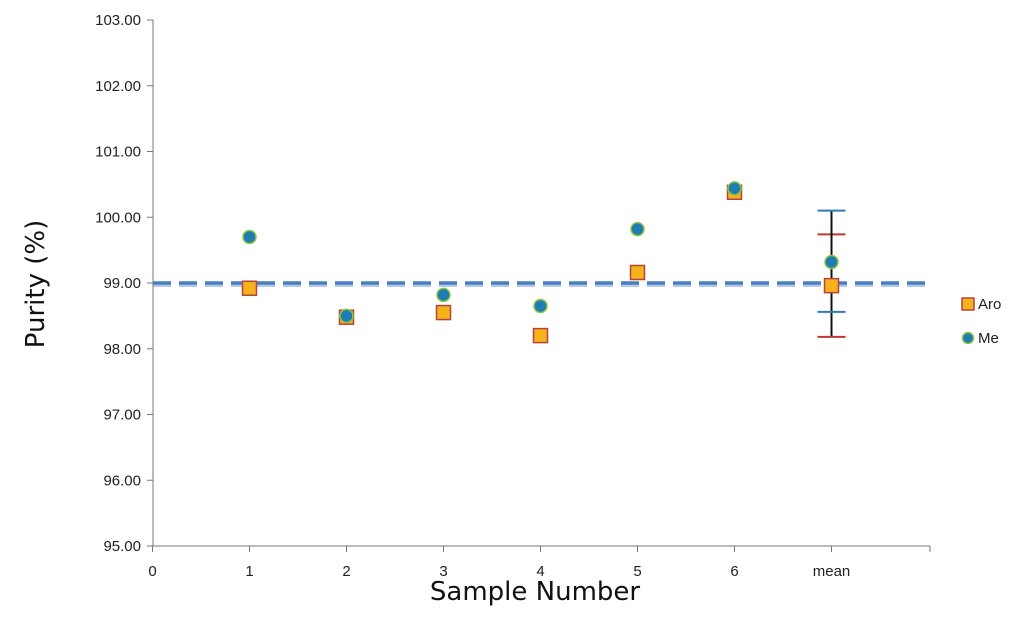  What do you see at coordinates (832, 571) in the screenshot?
I see `x-tick-label: mean` at bounding box center [832, 571].